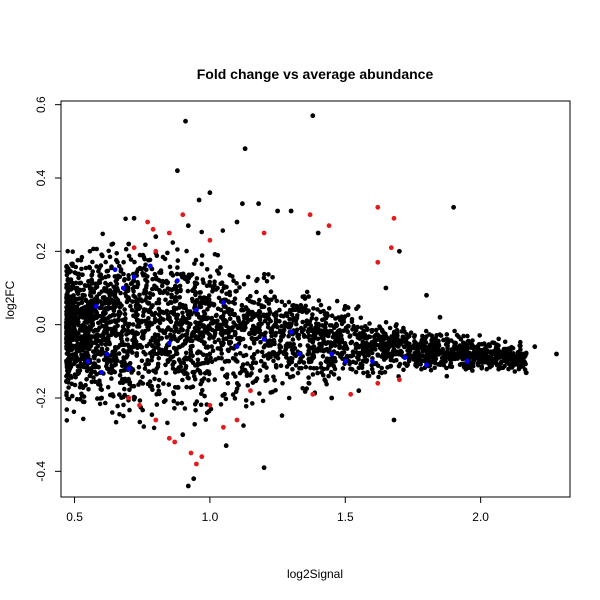 The height and width of the screenshot is (600, 600). Describe the element at coordinates (277, 510) in the screenshot. I see `x-axis: 0.5 1.0 1.5 2.0` at that location.